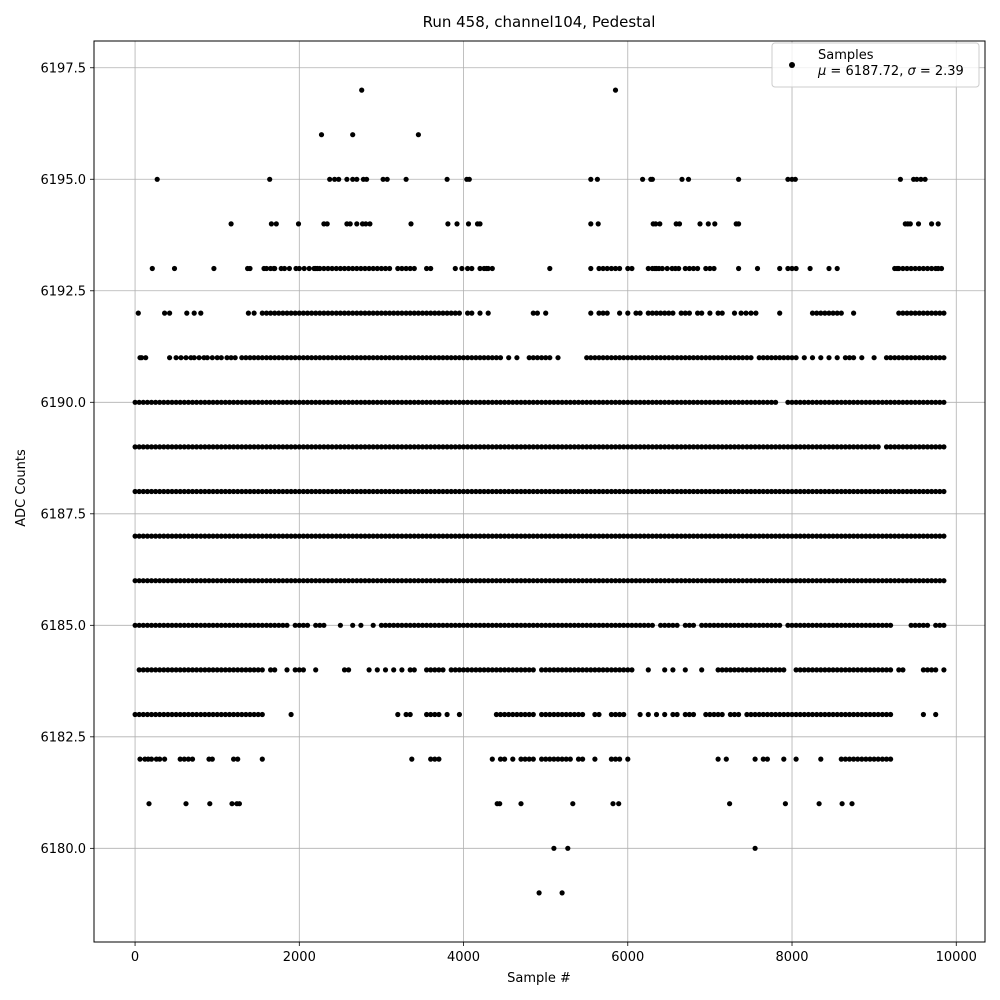  I want to click on legend-mu-value: = 6187.72,, so click(866, 71).